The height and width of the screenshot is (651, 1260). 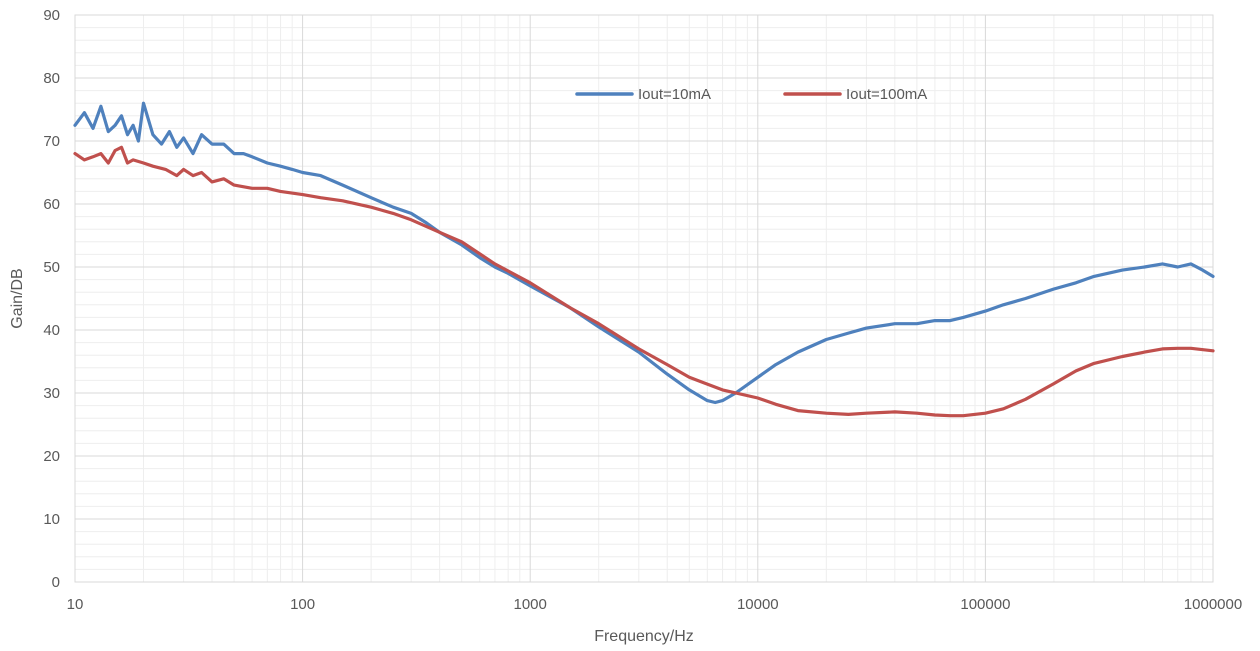 I want to click on x-axis-title: Frequency/Hz, so click(x=644, y=636).